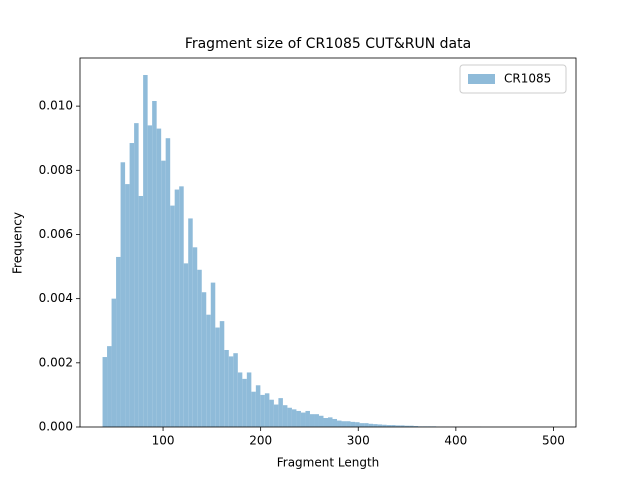  I want to click on y-tick-label: 0.002, so click(56, 362).